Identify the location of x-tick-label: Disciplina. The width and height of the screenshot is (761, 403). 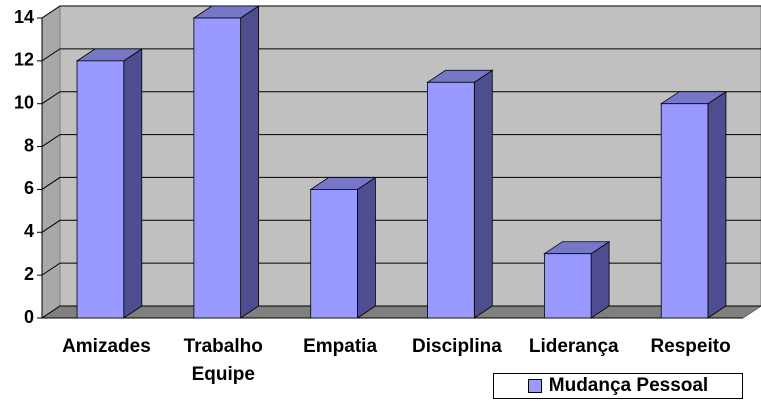
(457, 346).